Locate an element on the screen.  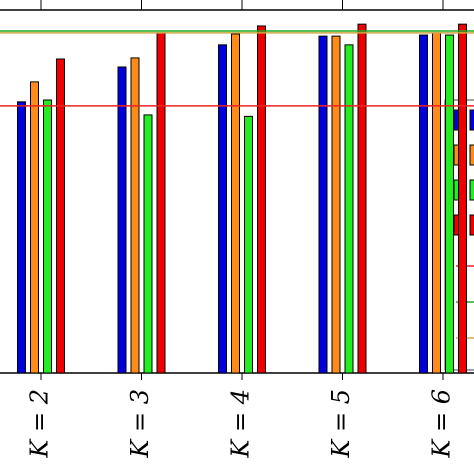
x-tick-label: K = 6 is located at coordinates (442, 424).